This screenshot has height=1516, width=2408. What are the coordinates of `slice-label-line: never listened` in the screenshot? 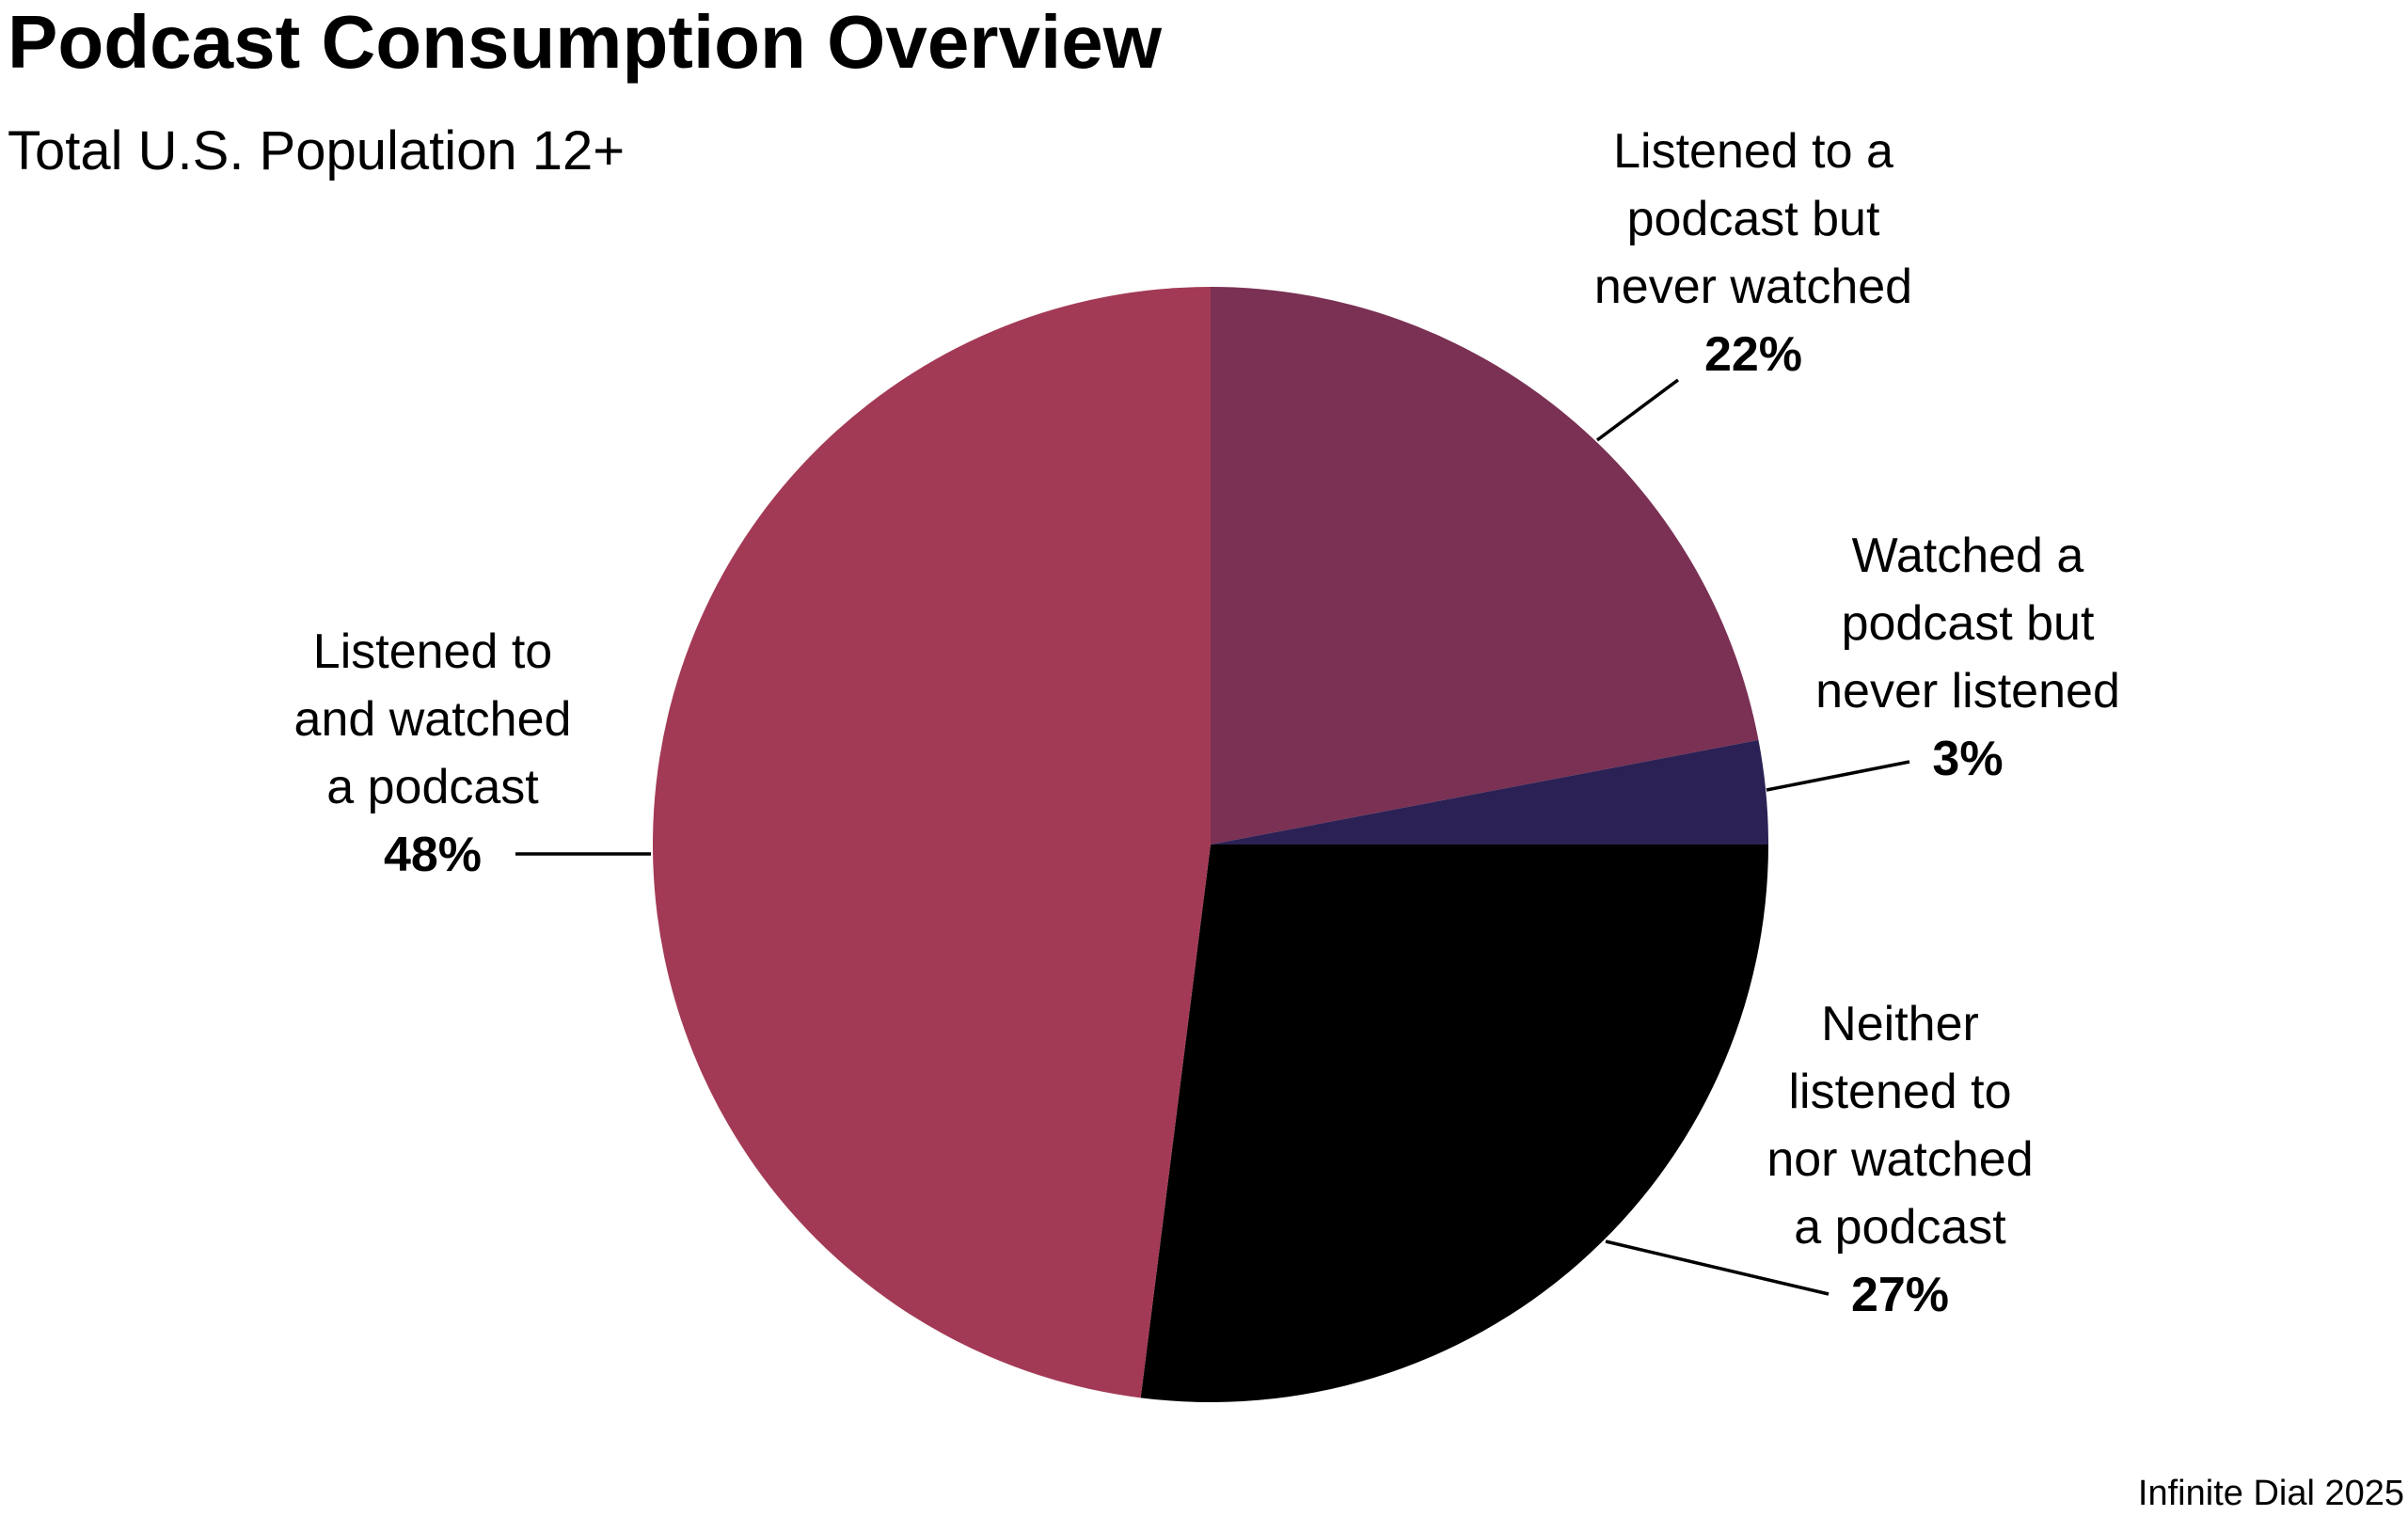 It's located at (1968, 691).